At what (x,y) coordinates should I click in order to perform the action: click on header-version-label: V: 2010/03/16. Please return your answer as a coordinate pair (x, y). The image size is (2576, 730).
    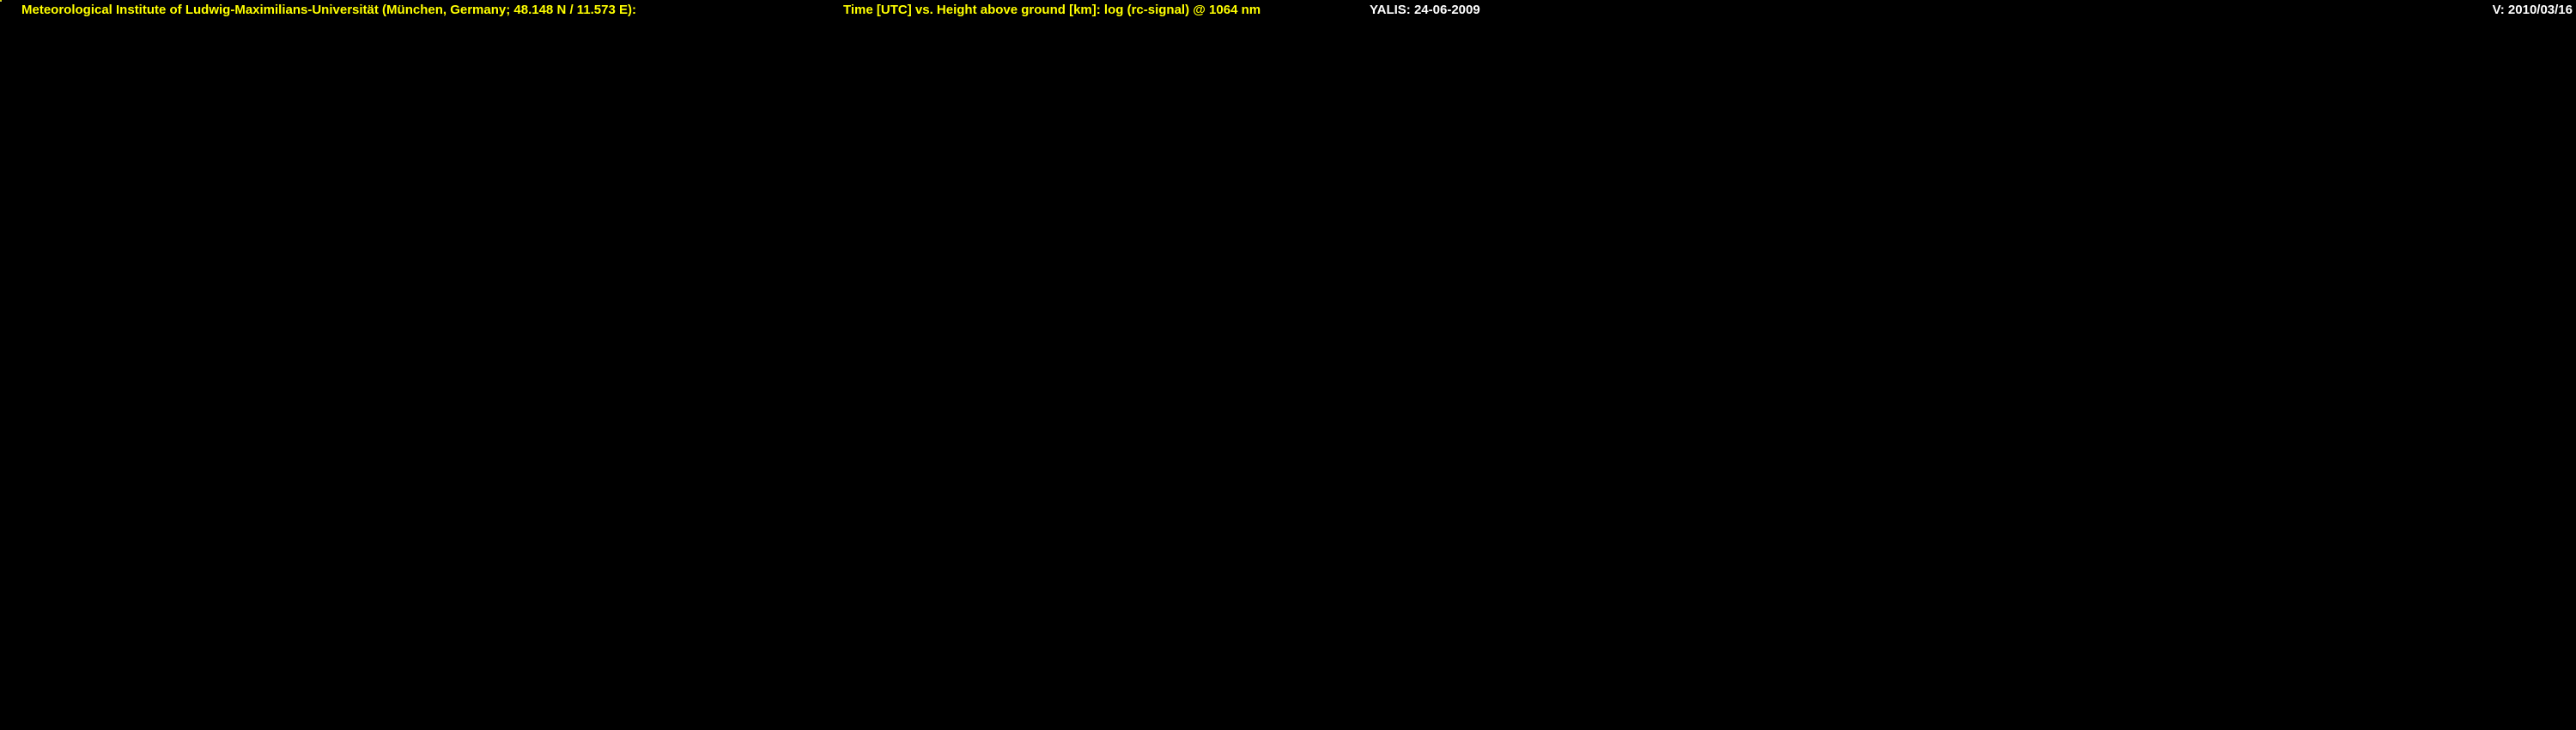
    Looking at the image, I should click on (2532, 10).